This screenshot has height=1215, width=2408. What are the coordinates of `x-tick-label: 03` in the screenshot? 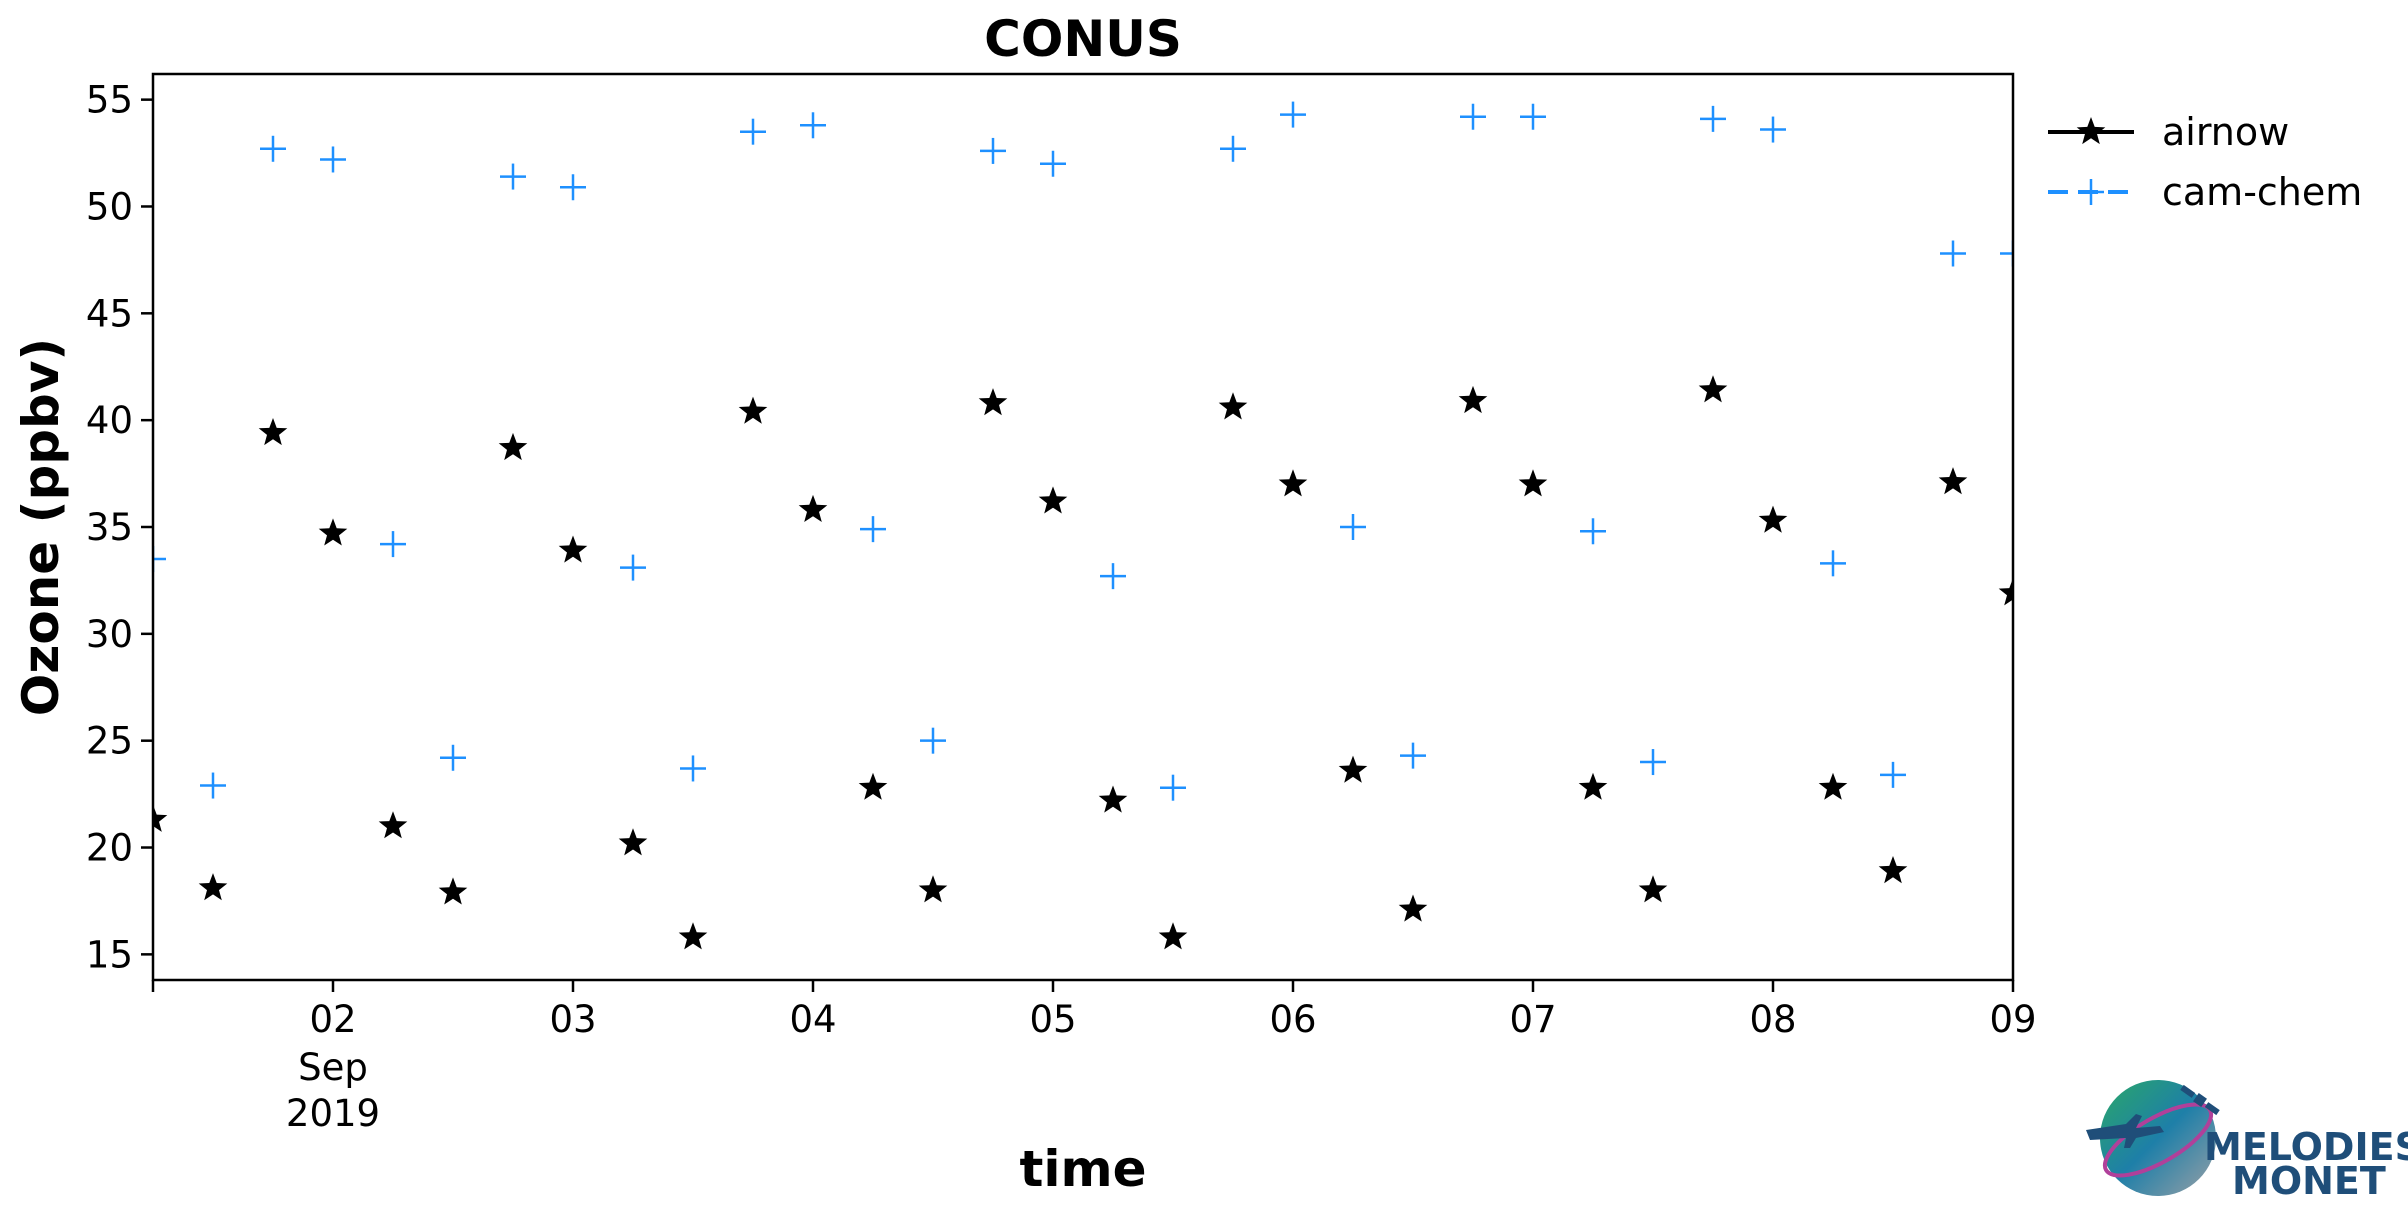 It's located at (572, 1019).